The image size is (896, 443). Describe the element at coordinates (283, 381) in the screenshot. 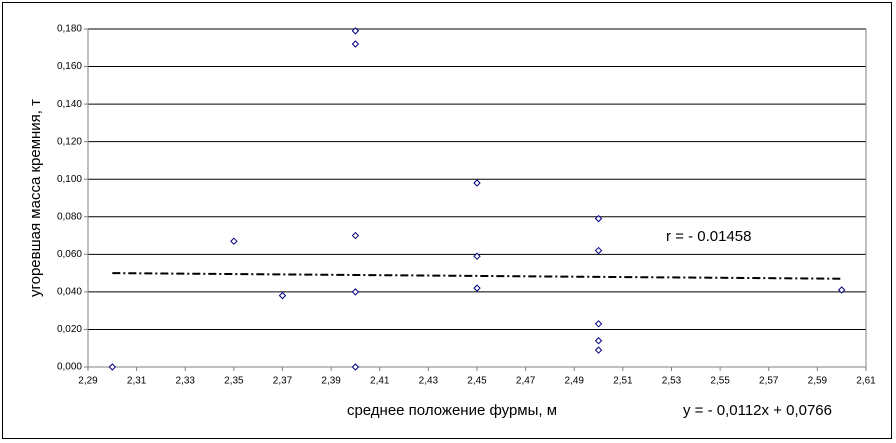

I see `x-tick-label: 2,37` at that location.